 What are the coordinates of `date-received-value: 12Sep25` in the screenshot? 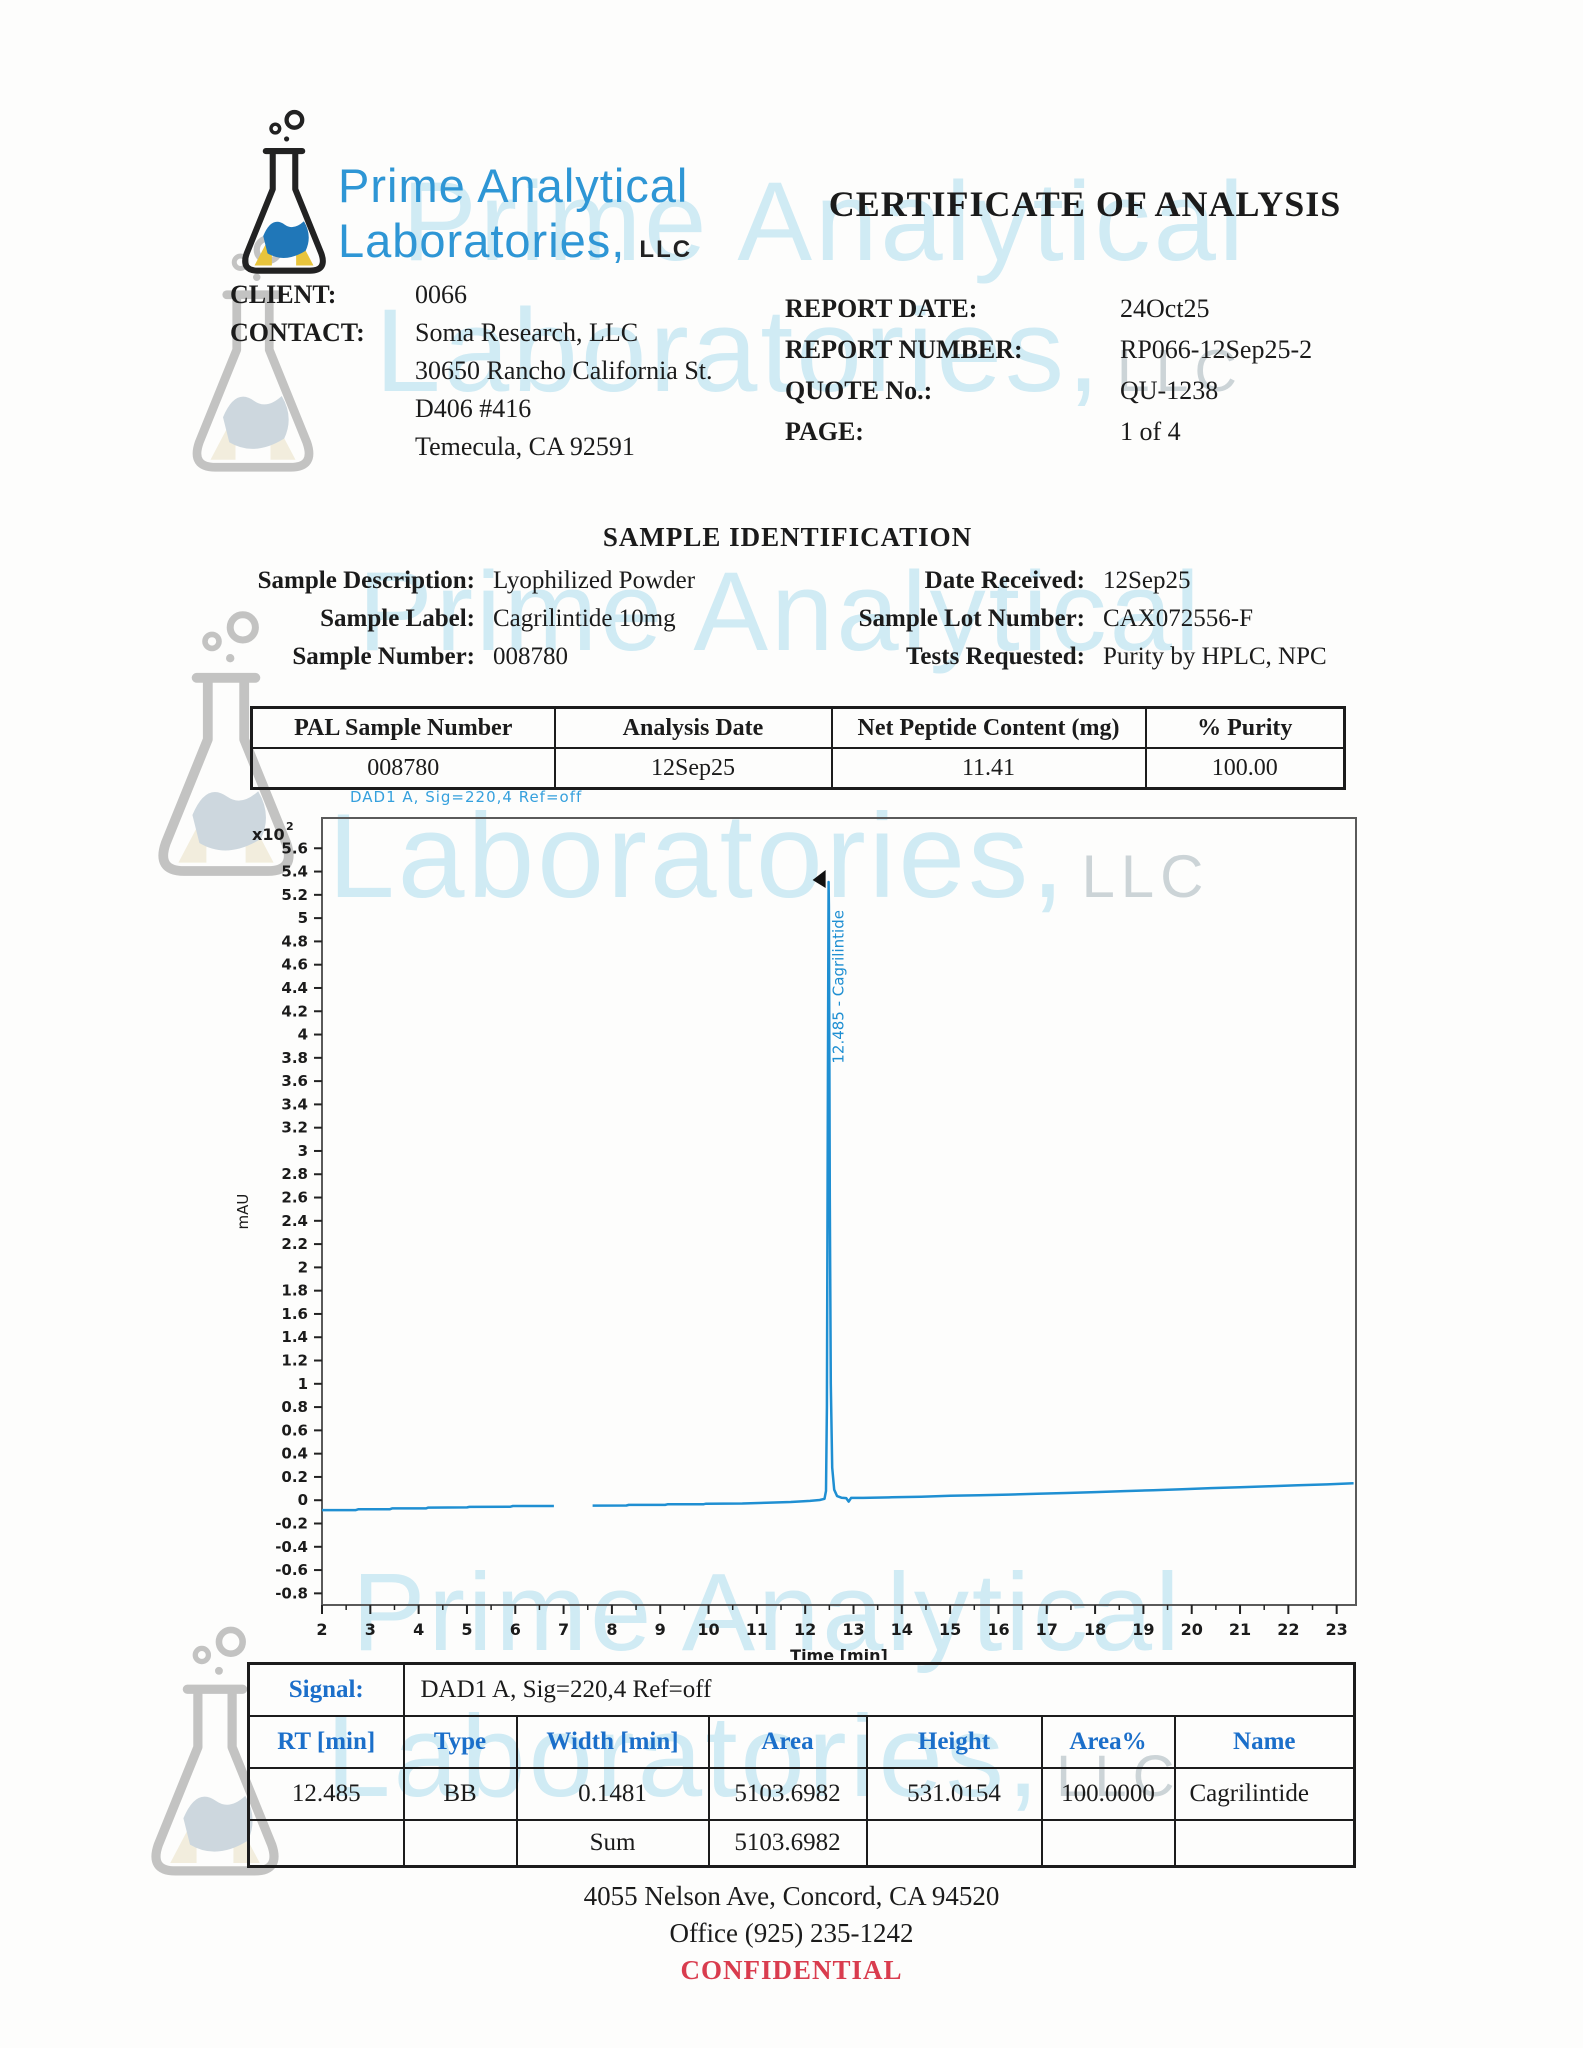 It's located at (1147, 580).